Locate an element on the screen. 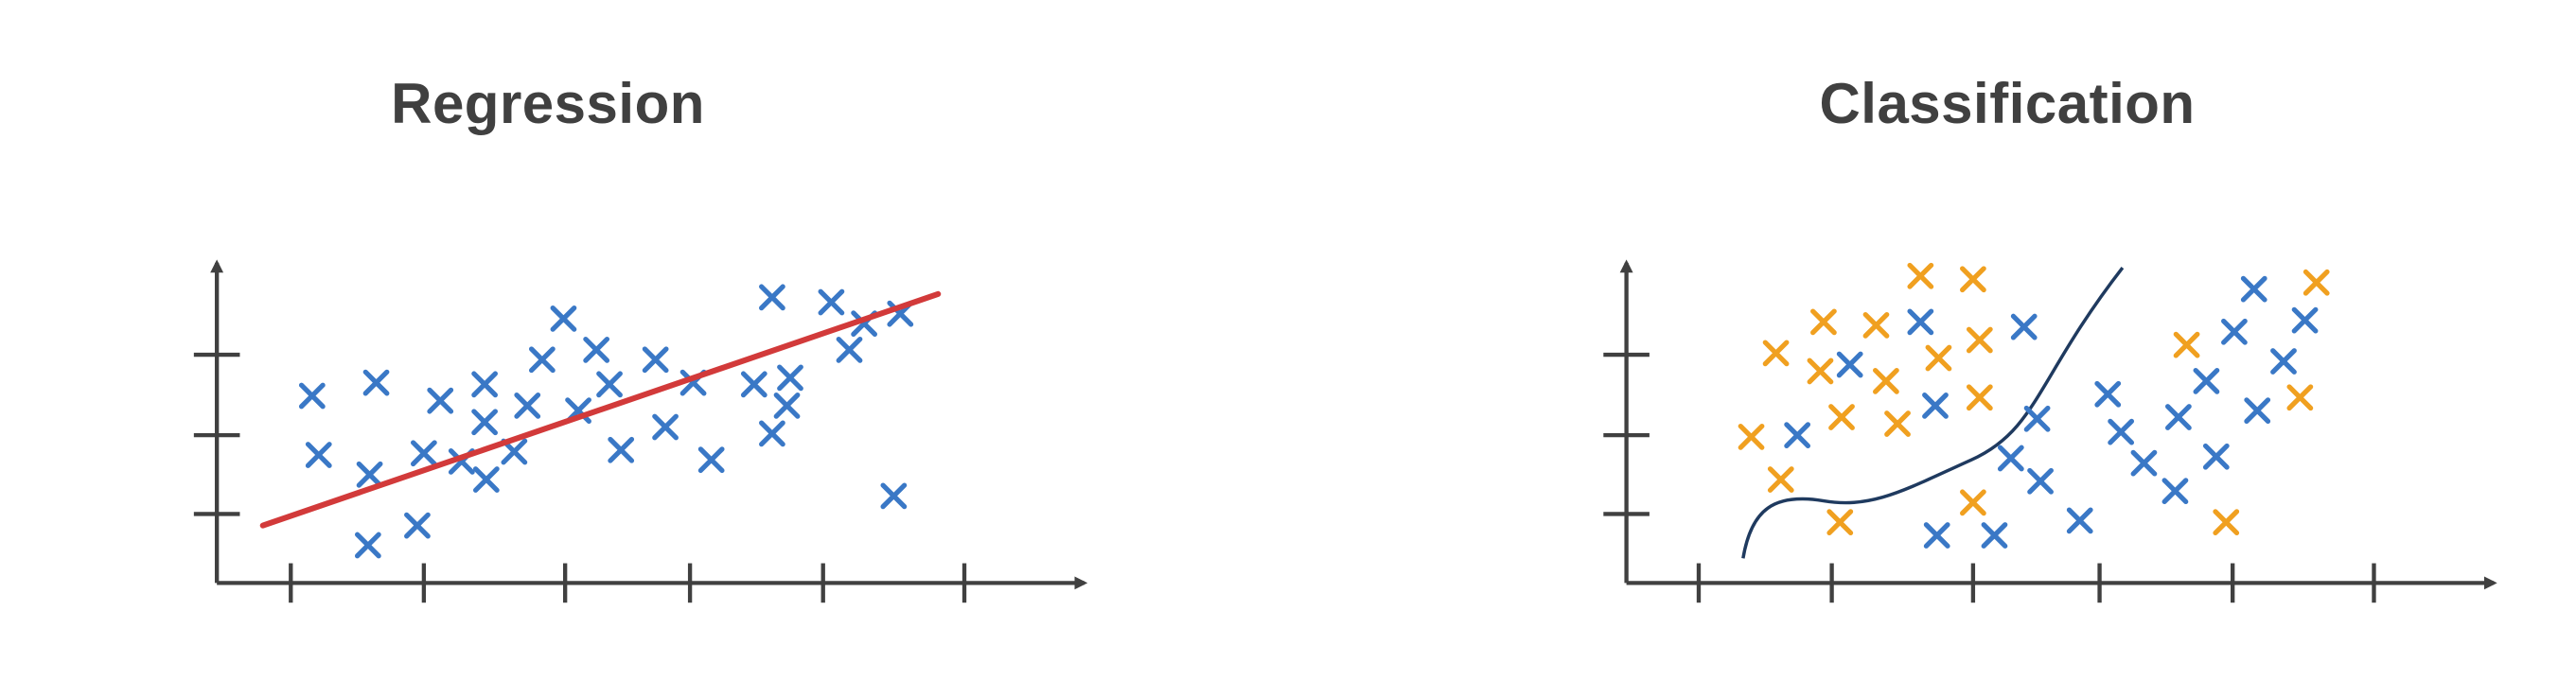  regression-points is located at coordinates (606, 422).